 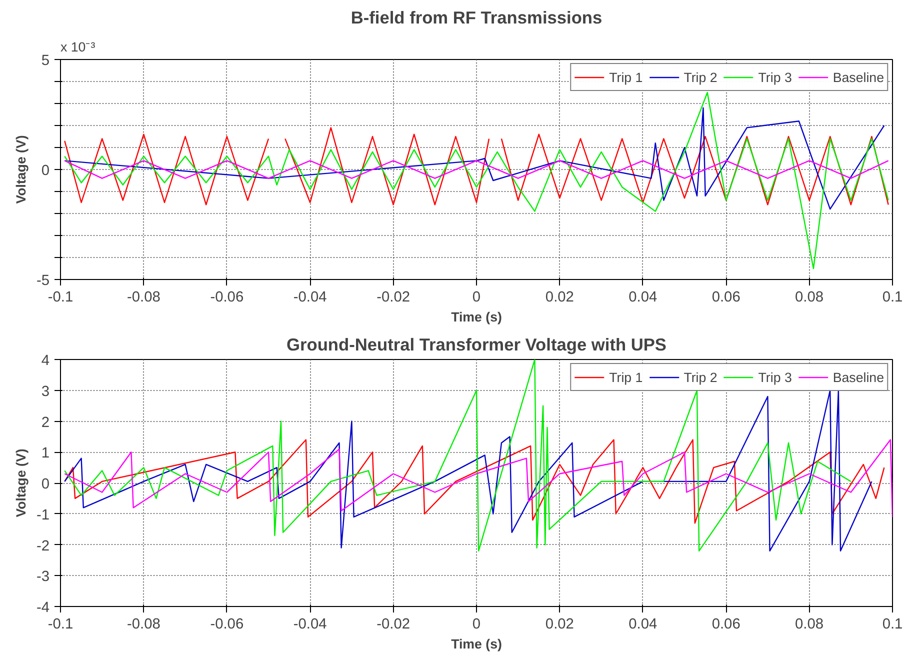 What do you see at coordinates (476, 18) in the screenshot?
I see `chart-title: B-field from RF Transmissions` at bounding box center [476, 18].